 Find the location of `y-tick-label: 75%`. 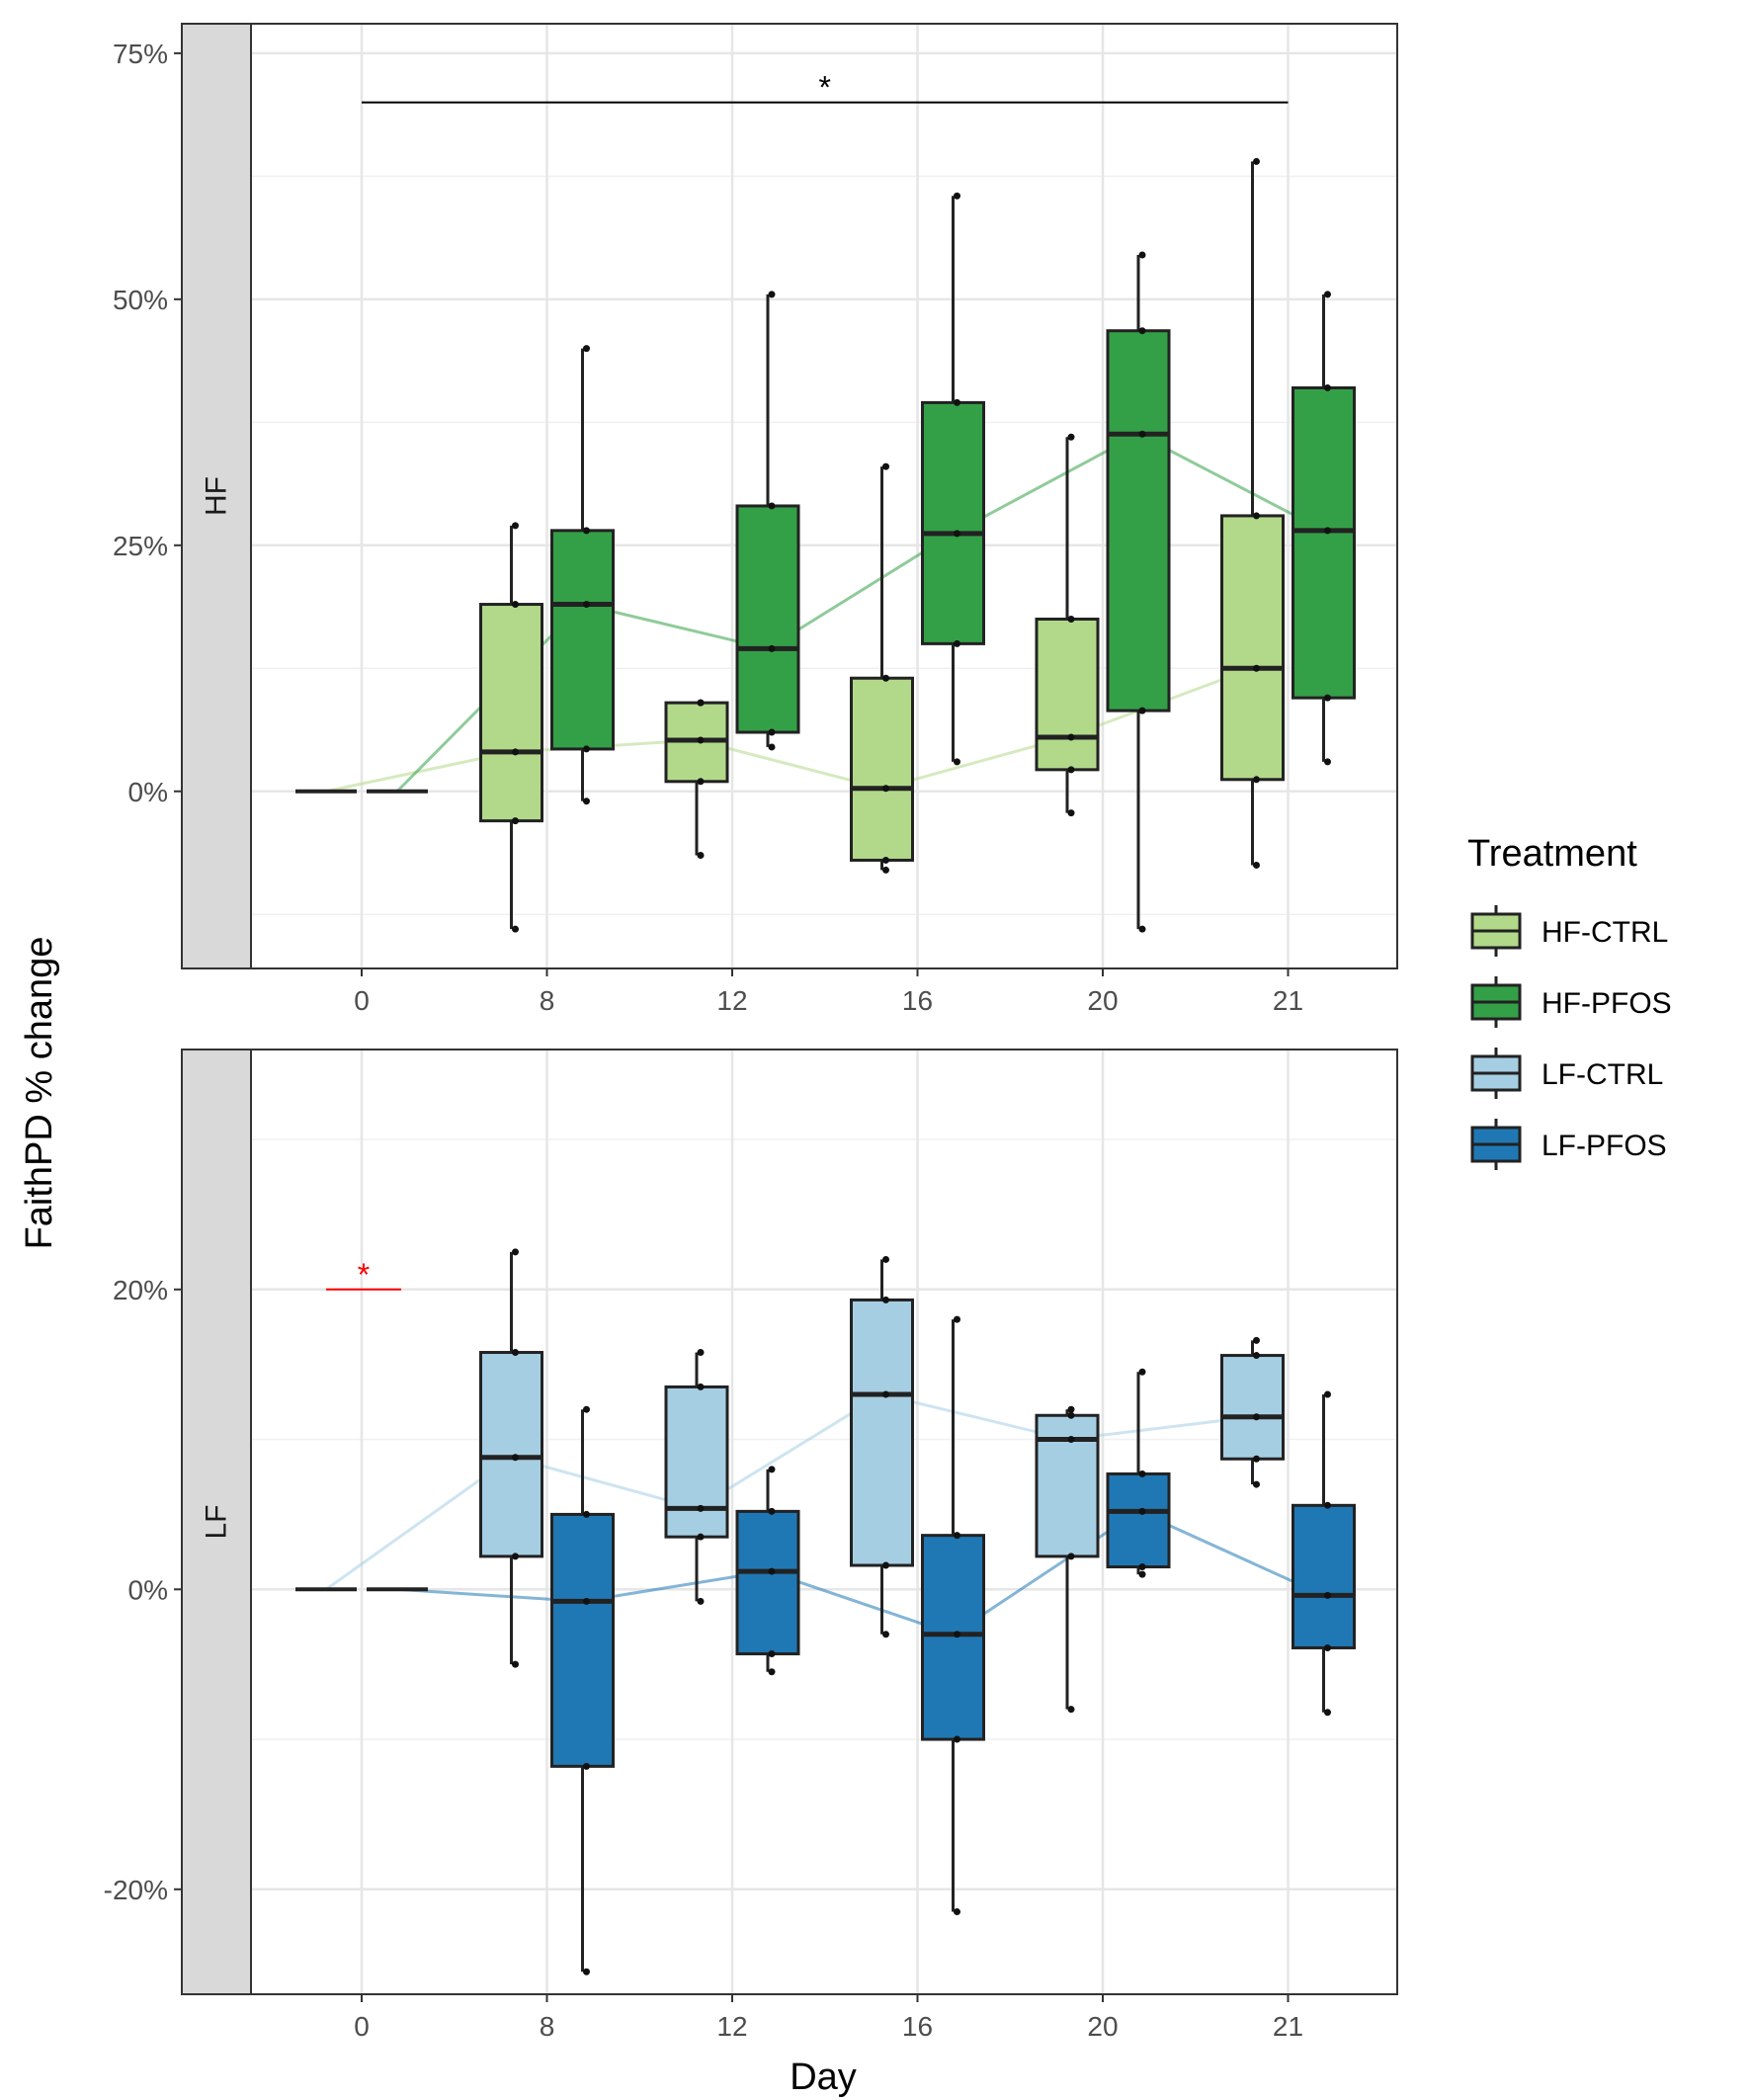

y-tick-label: 75% is located at coordinates (140, 54).